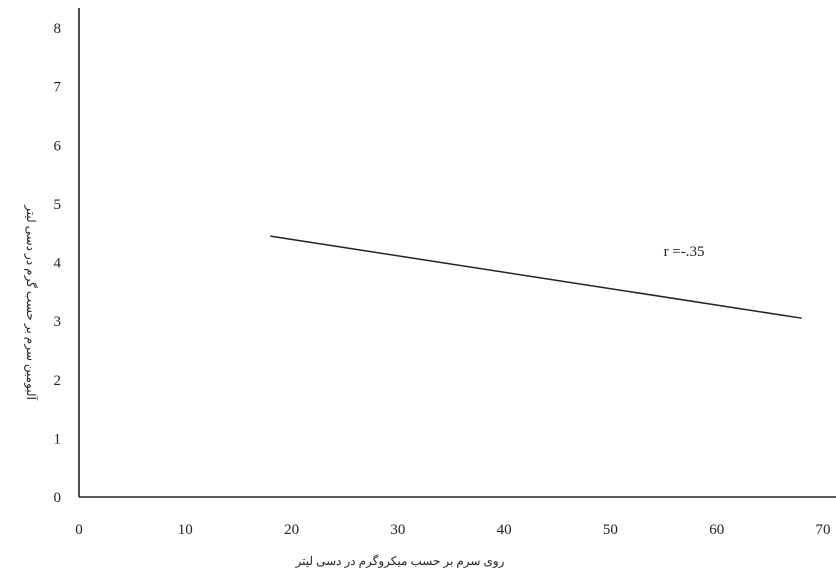 The width and height of the screenshot is (836, 577). I want to click on y-tick-label: 0, so click(58, 498).